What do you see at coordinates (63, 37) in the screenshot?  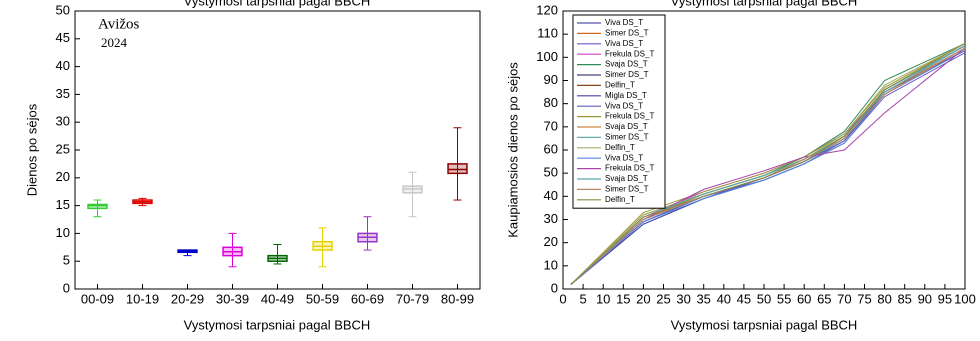 I see `y-tick-label: 45` at bounding box center [63, 37].